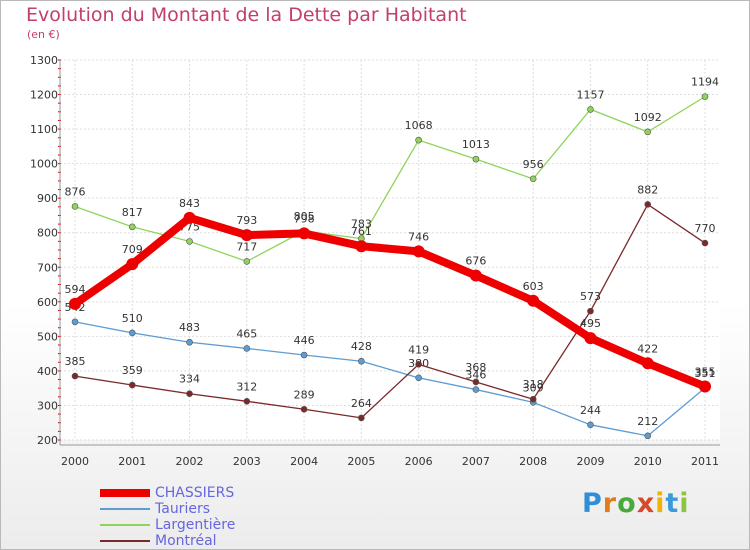 The height and width of the screenshot is (550, 750). What do you see at coordinates (47, 336) in the screenshot?
I see `y-tick-label: 500` at bounding box center [47, 336].